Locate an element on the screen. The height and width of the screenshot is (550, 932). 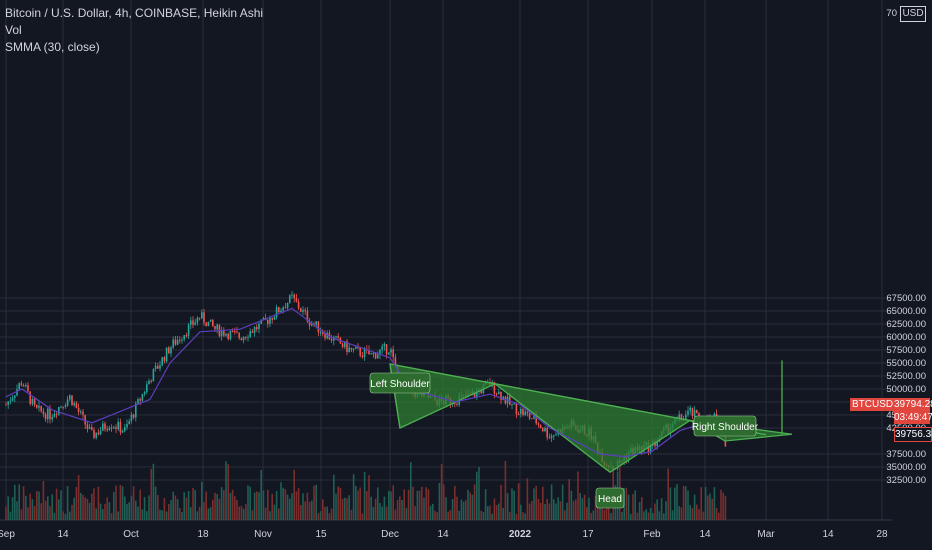
x-axis: Sep 14 Oct 18 Nov 15 Dec 14 2022 17 Feb 14 Mar 14 28 is located at coordinates (444, 534).